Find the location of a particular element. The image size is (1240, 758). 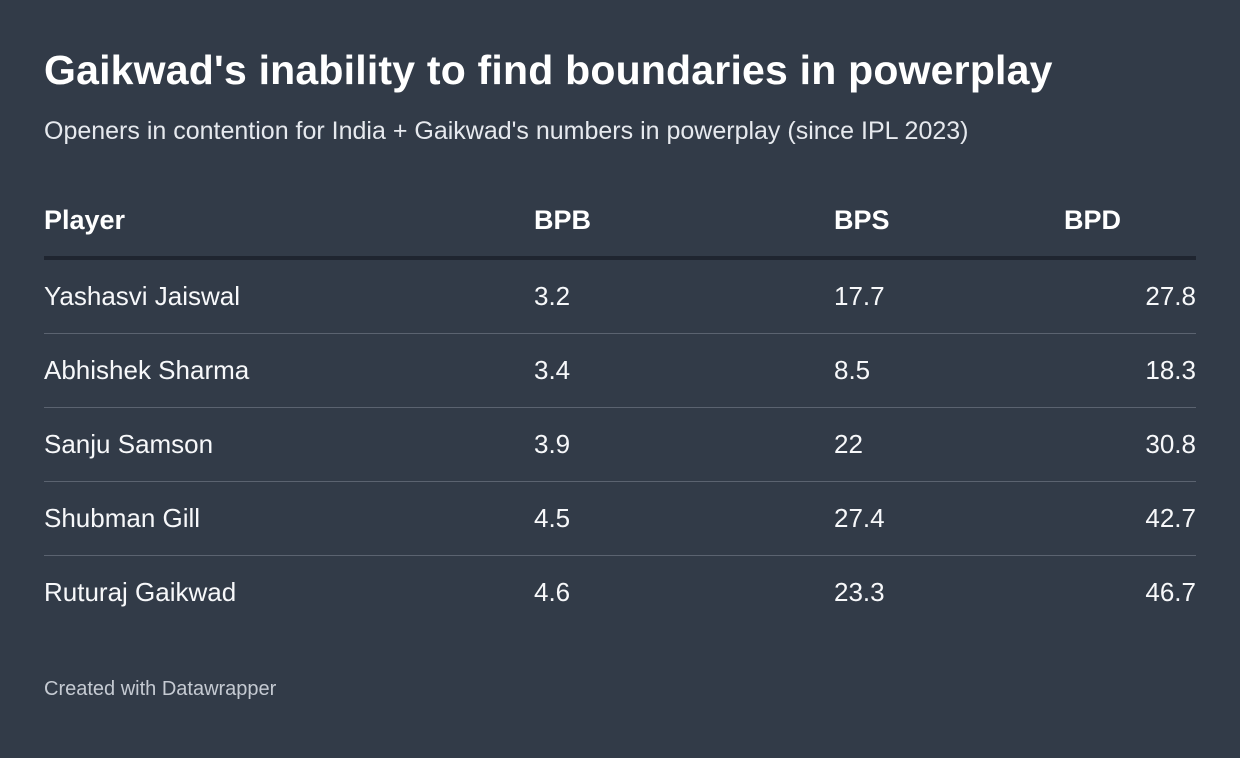

column-header-bps: BPS is located at coordinates (949, 222).